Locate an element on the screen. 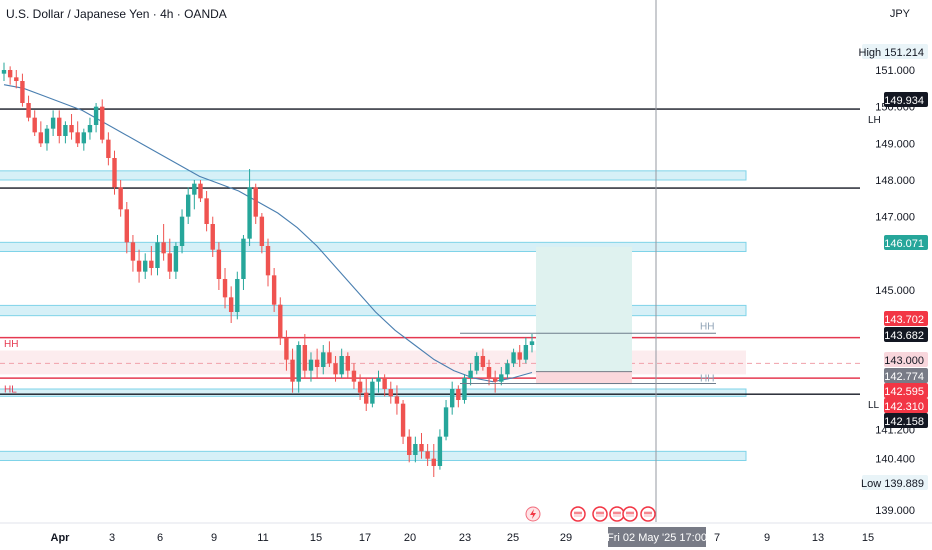  time-tick: 9 is located at coordinates (214, 538).